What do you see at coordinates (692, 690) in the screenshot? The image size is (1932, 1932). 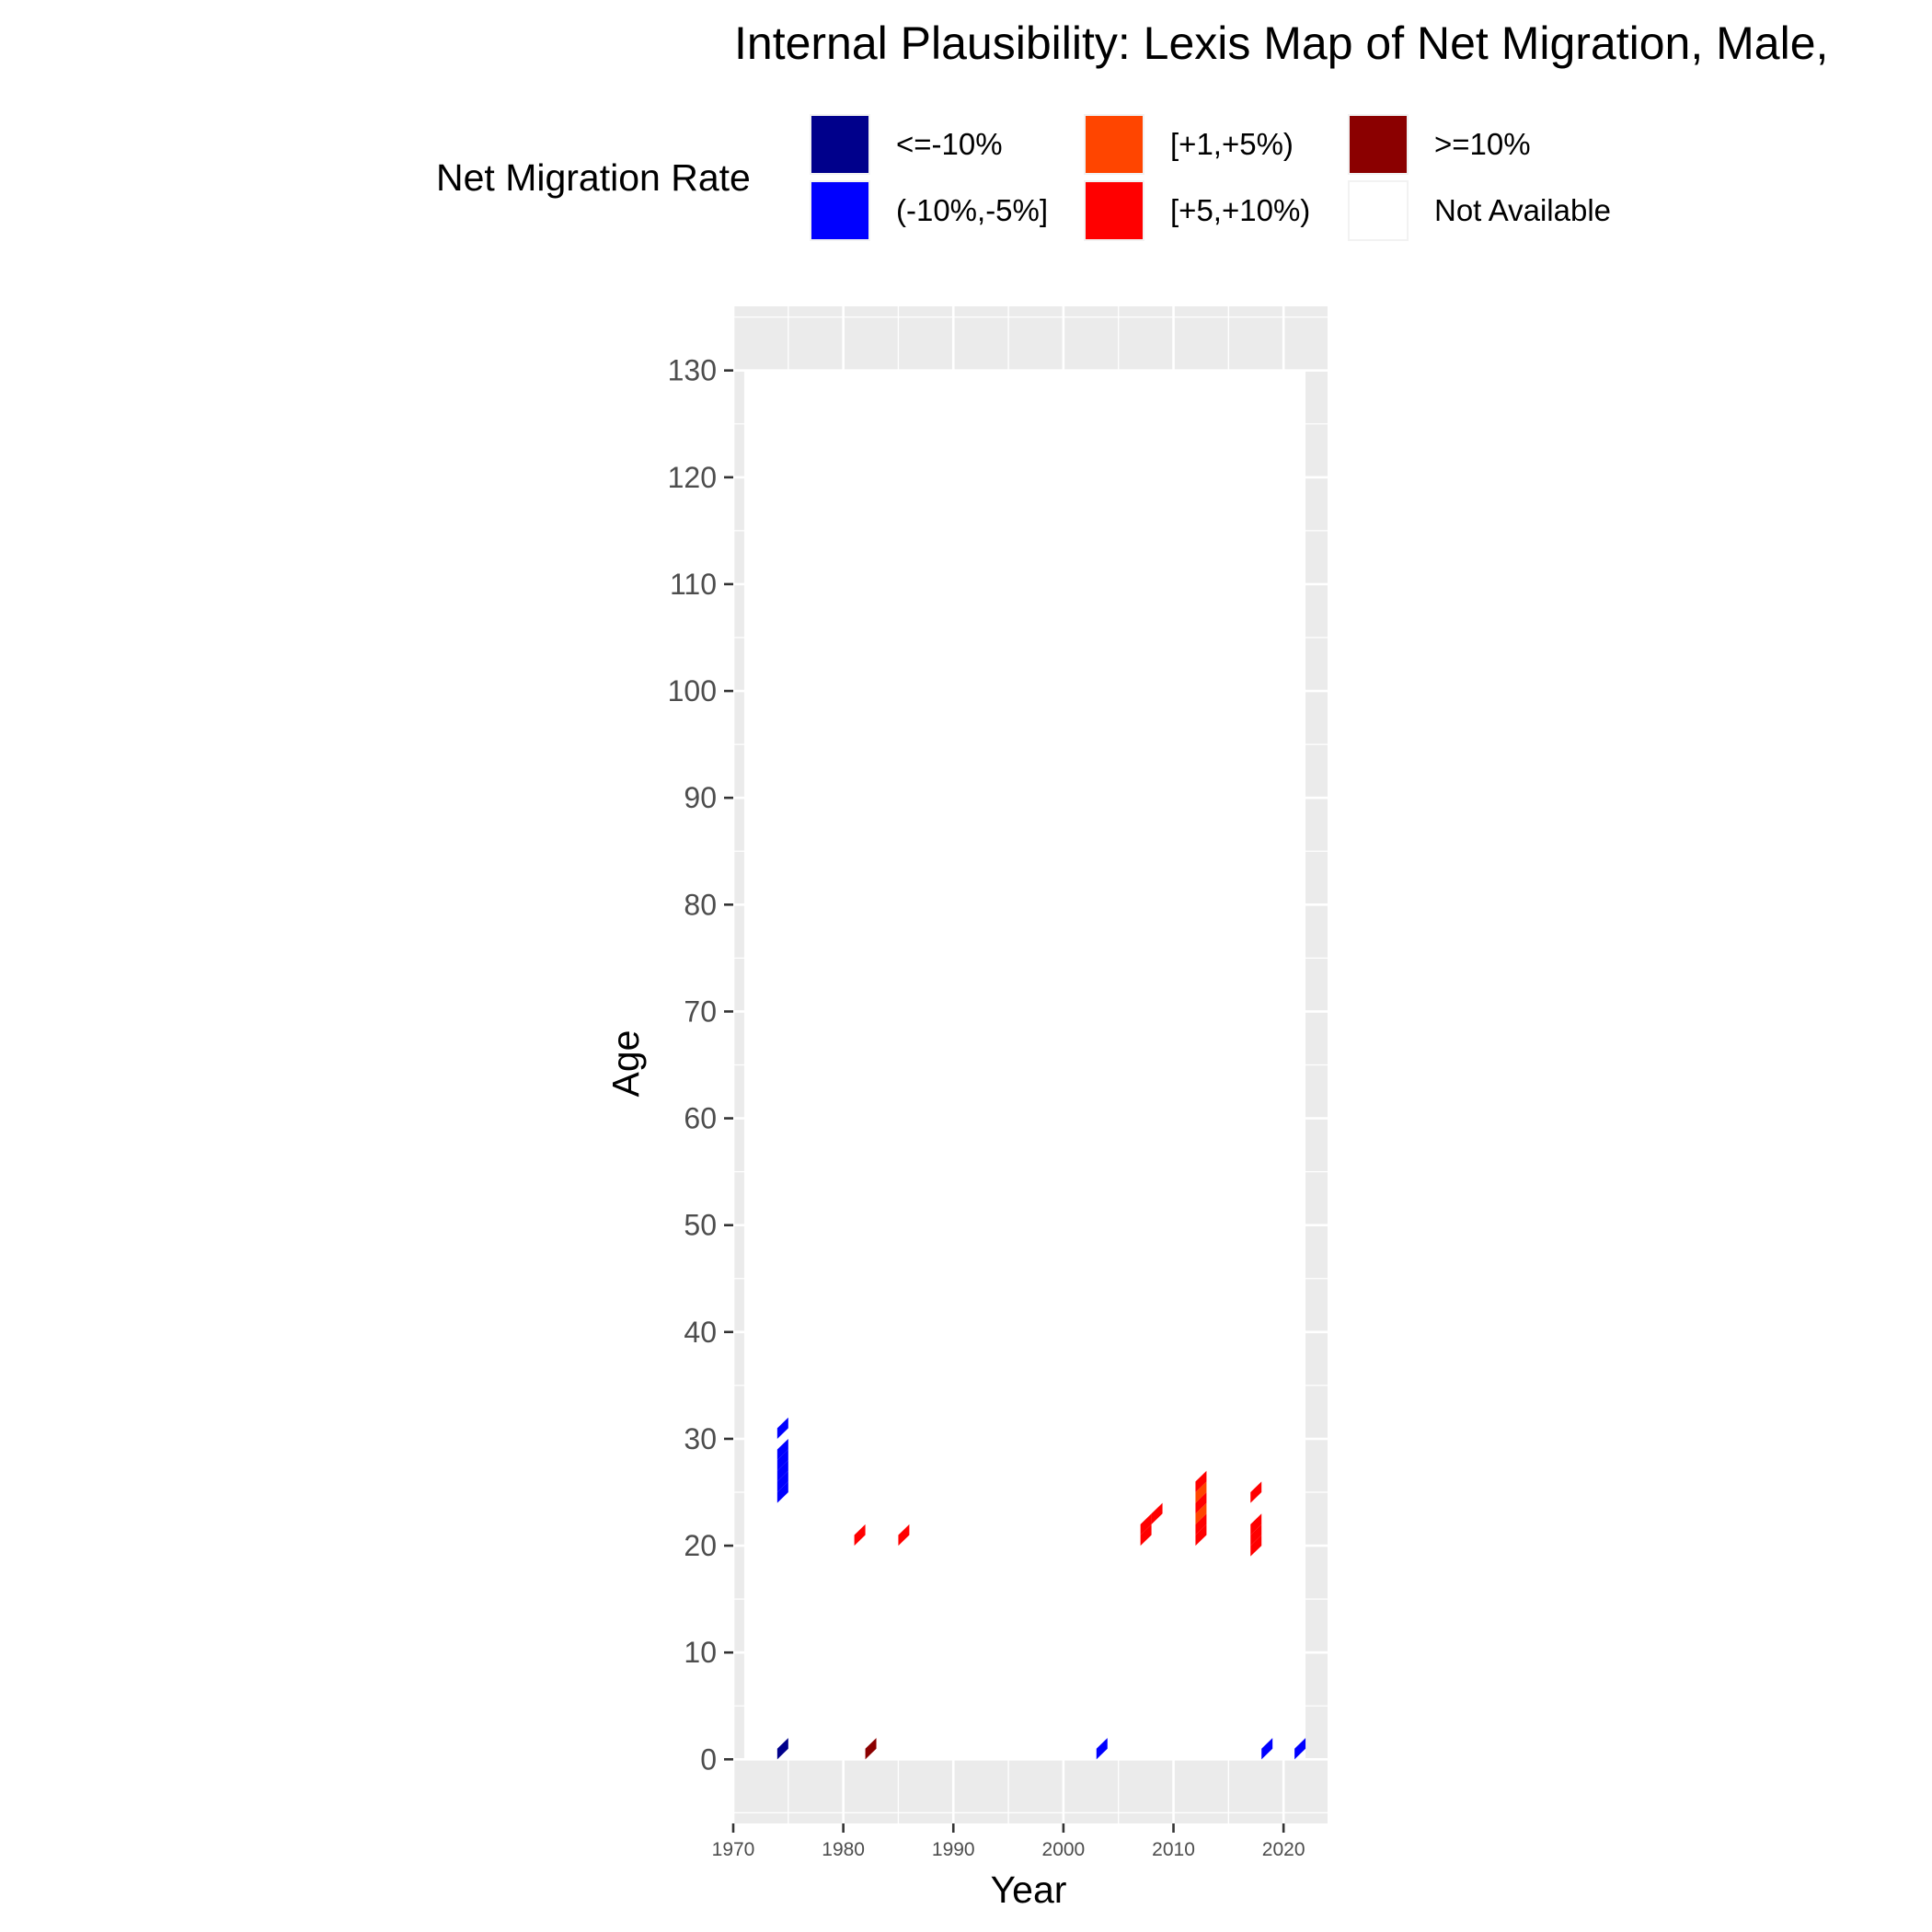 I see `y-tick-label: 100` at bounding box center [692, 690].